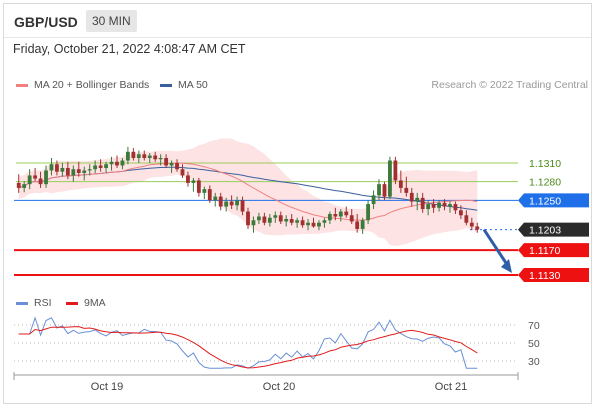  What do you see at coordinates (22, 85) in the screenshot?
I see `ma20-swatch` at bounding box center [22, 85].